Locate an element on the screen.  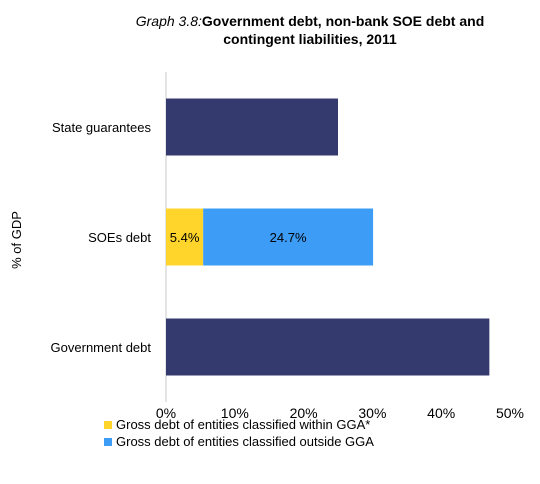
x-tick-label-3: 30% is located at coordinates (372, 413).